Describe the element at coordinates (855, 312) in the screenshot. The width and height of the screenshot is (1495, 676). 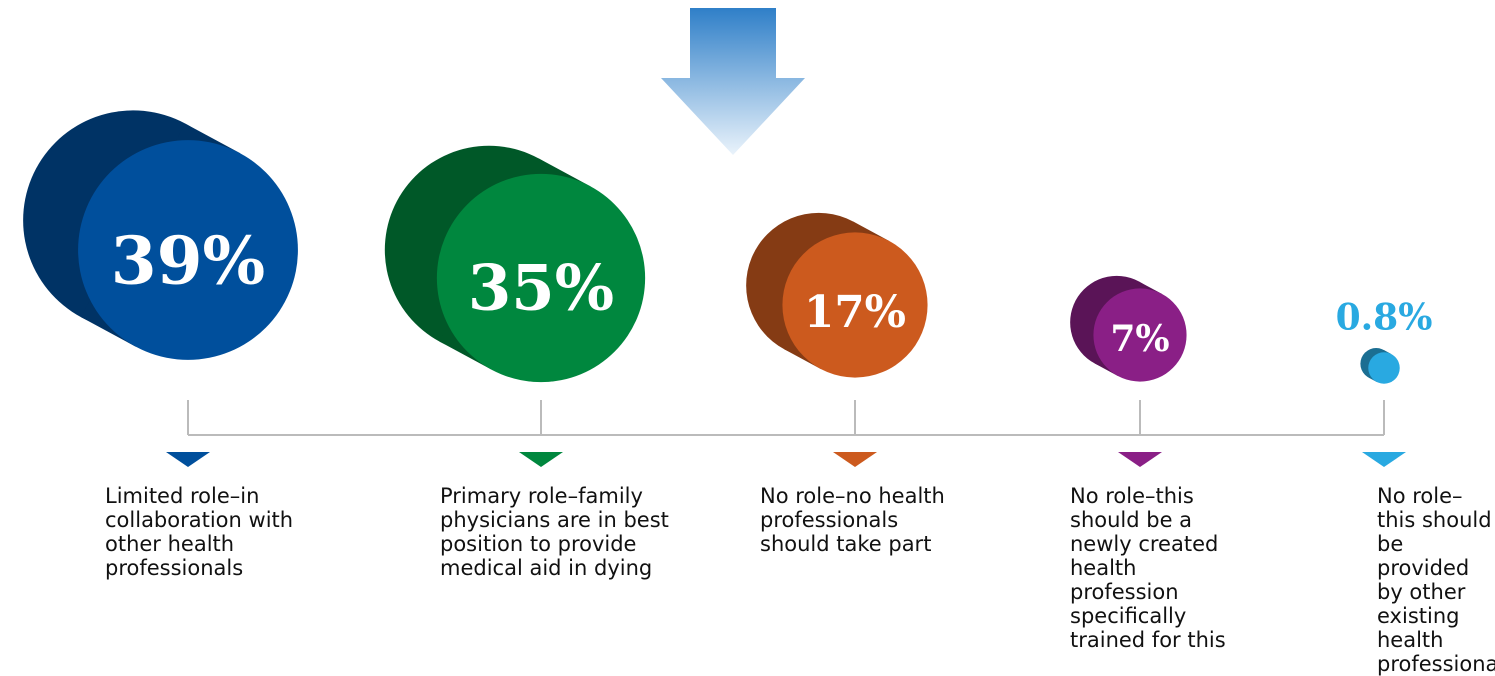
I see `value-label: 17%` at that location.